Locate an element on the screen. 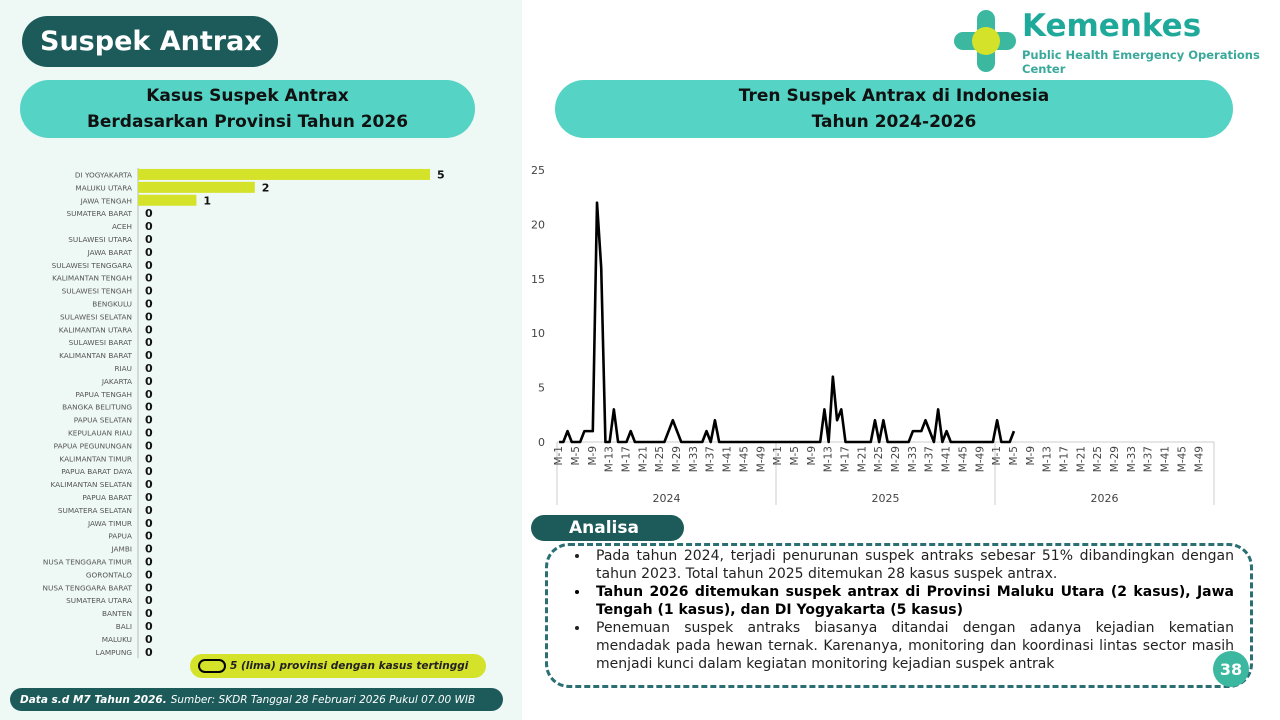  page-number: 38 is located at coordinates (1231, 669).